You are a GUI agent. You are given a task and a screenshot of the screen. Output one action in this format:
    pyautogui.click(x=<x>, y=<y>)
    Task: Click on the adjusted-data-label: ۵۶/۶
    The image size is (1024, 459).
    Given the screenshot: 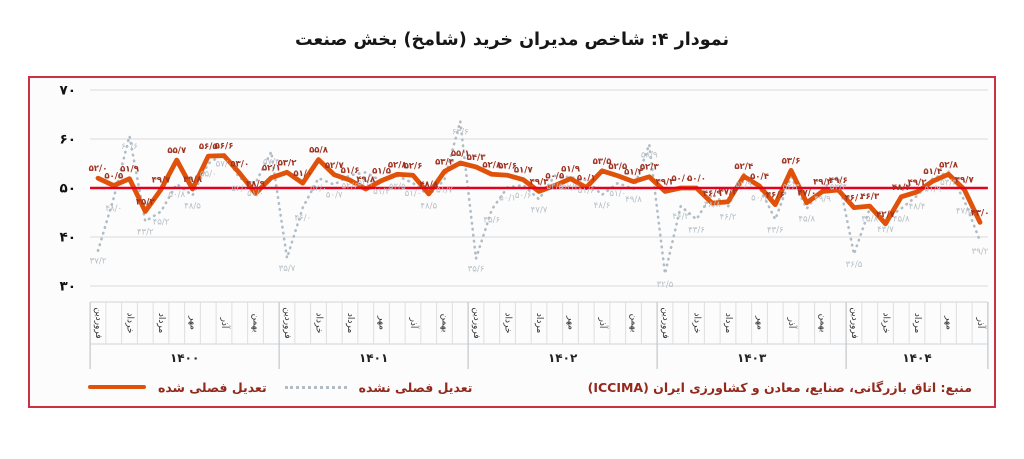 What is the action you would take?
    pyautogui.click(x=224, y=147)
    